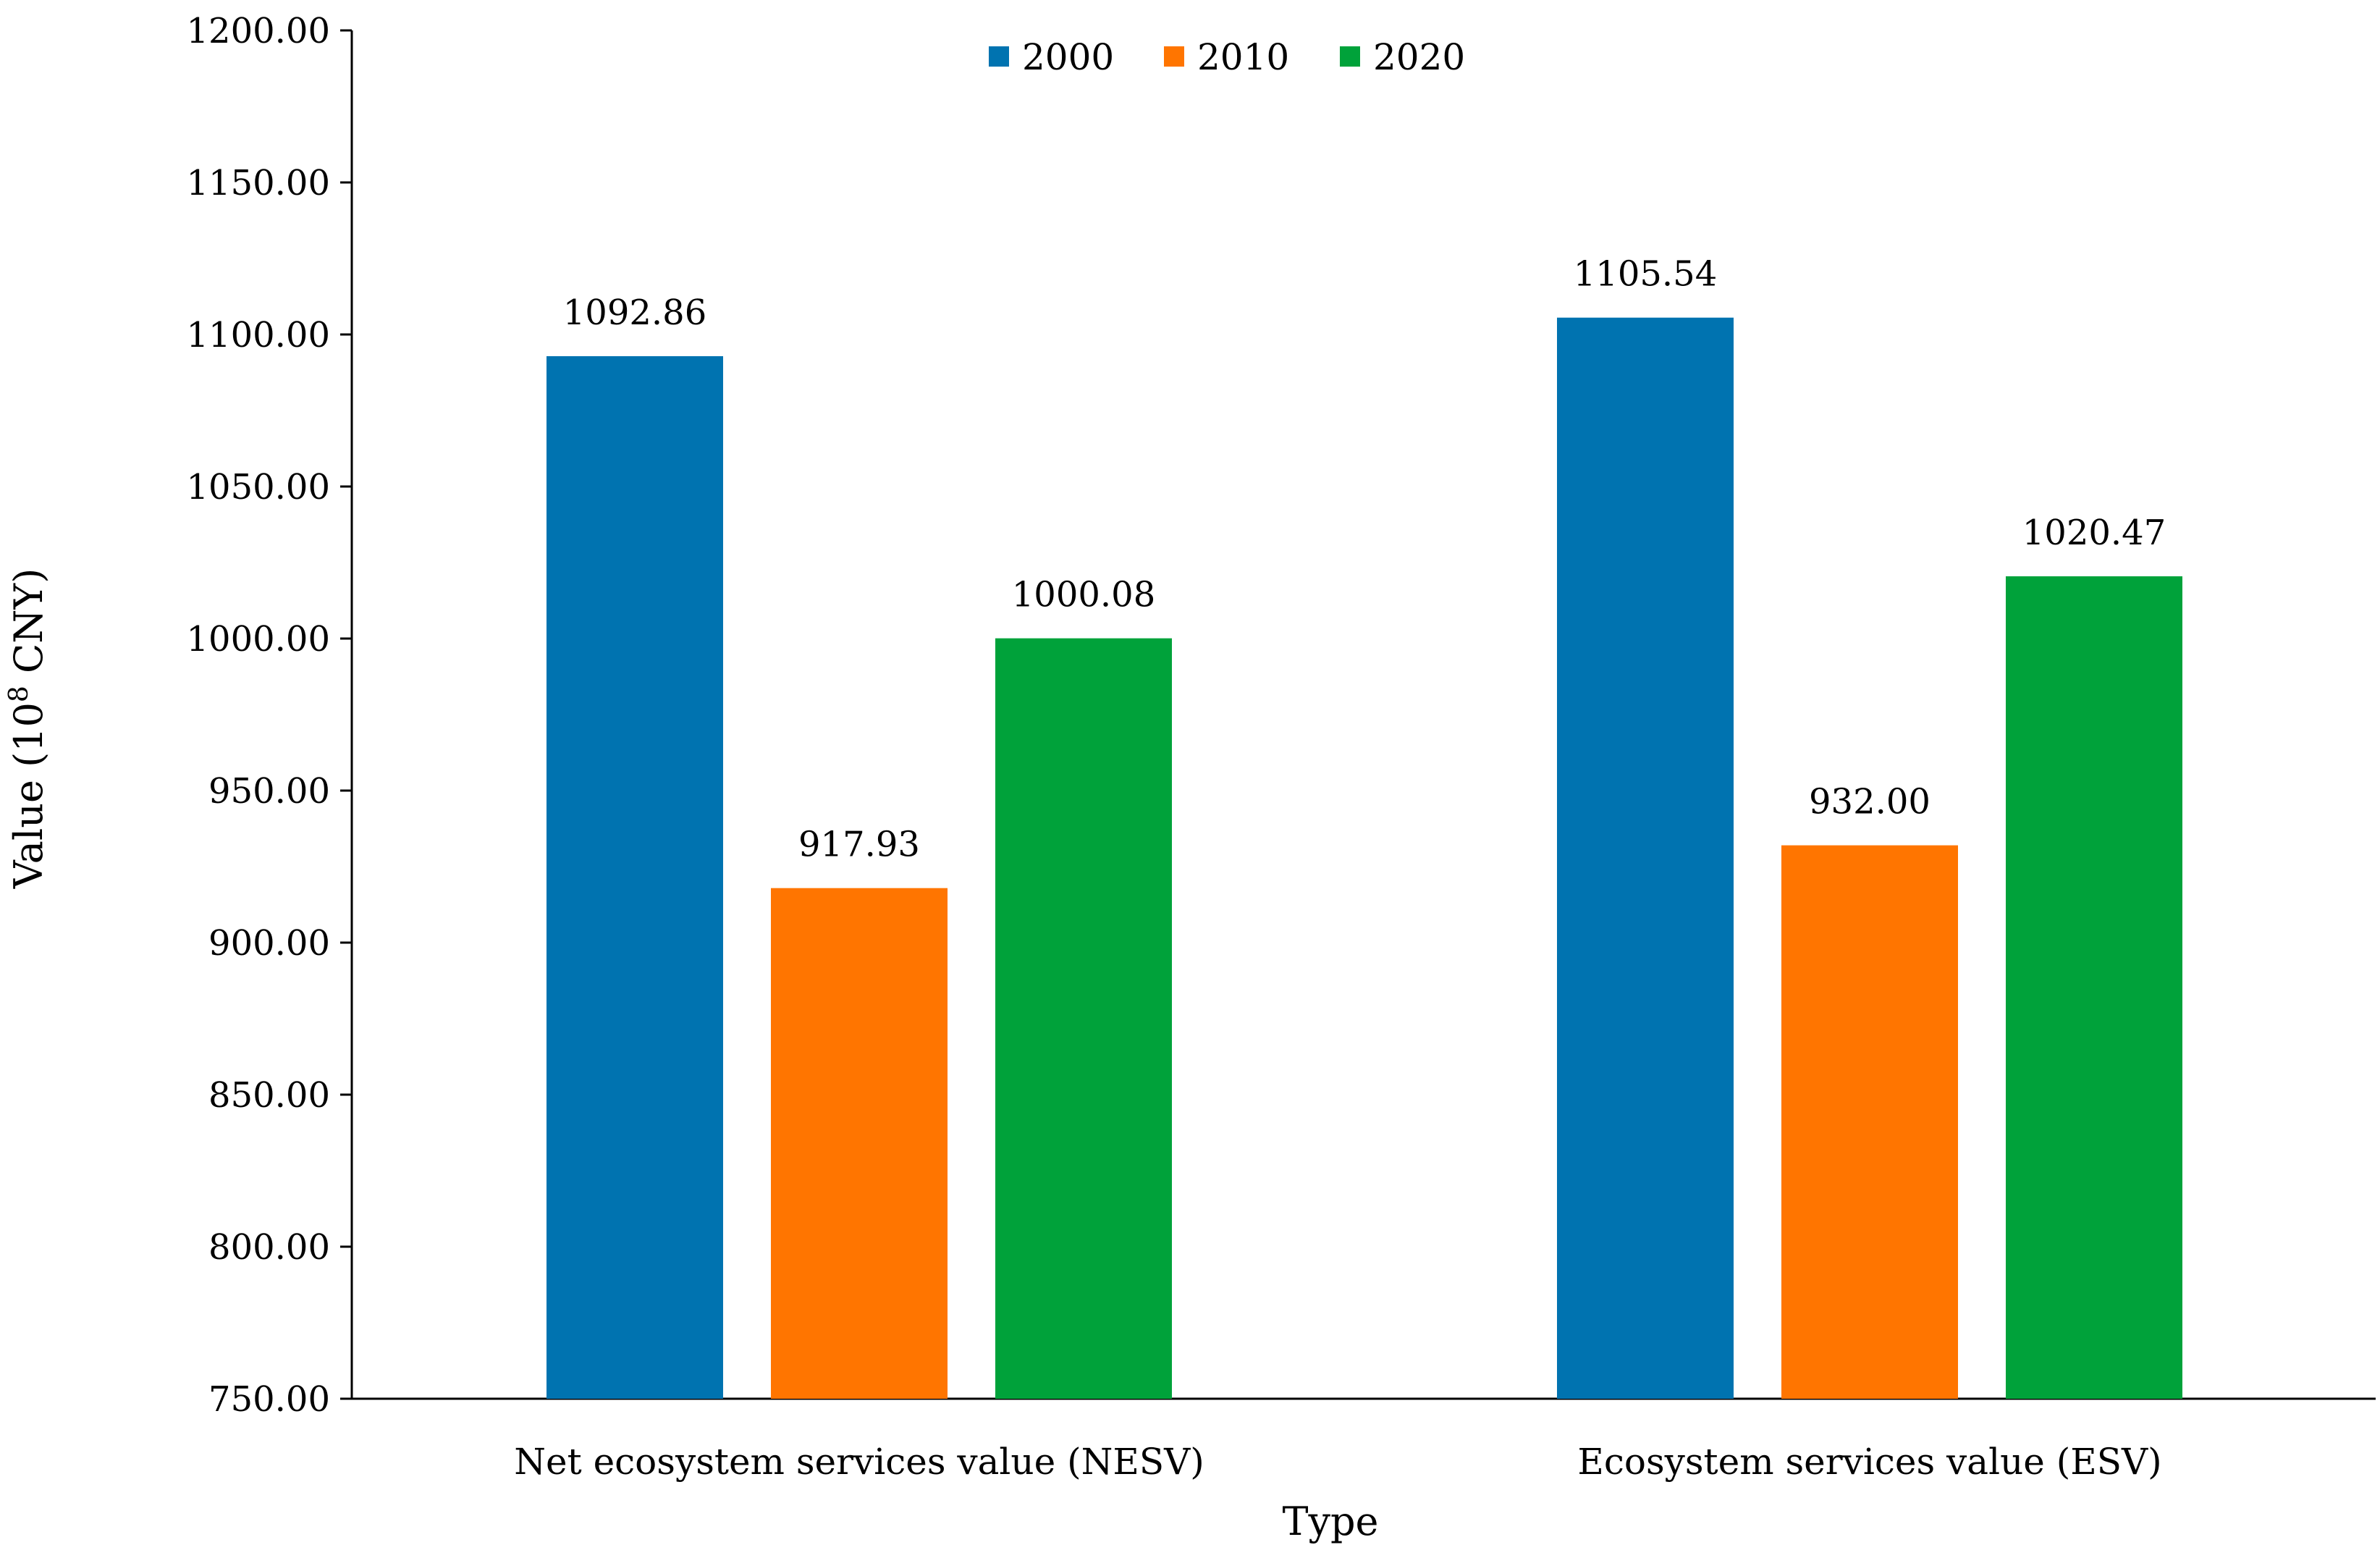  Describe the element at coordinates (1350, 56) in the screenshot. I see `legend-swatch-2020` at that location.